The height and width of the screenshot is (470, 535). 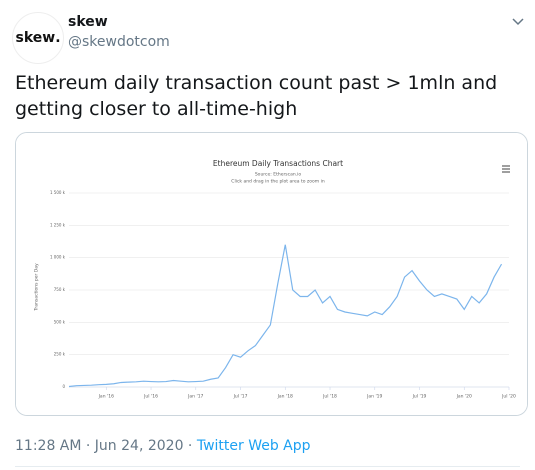 What do you see at coordinates (119, 42) in the screenshot?
I see `handle: @skewdotcom` at bounding box center [119, 42].